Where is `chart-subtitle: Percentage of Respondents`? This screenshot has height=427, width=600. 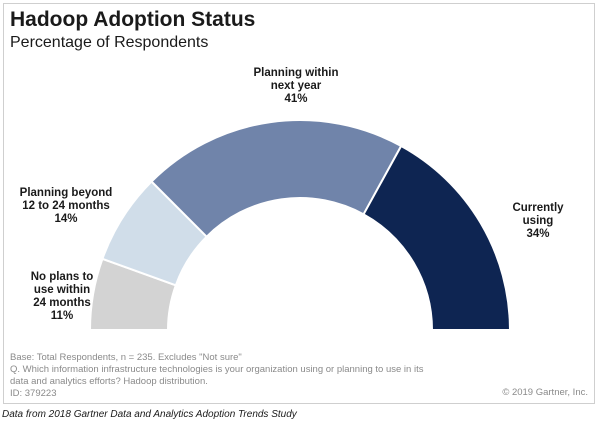
chart-subtitle: Percentage of Respondents is located at coordinates (109, 42).